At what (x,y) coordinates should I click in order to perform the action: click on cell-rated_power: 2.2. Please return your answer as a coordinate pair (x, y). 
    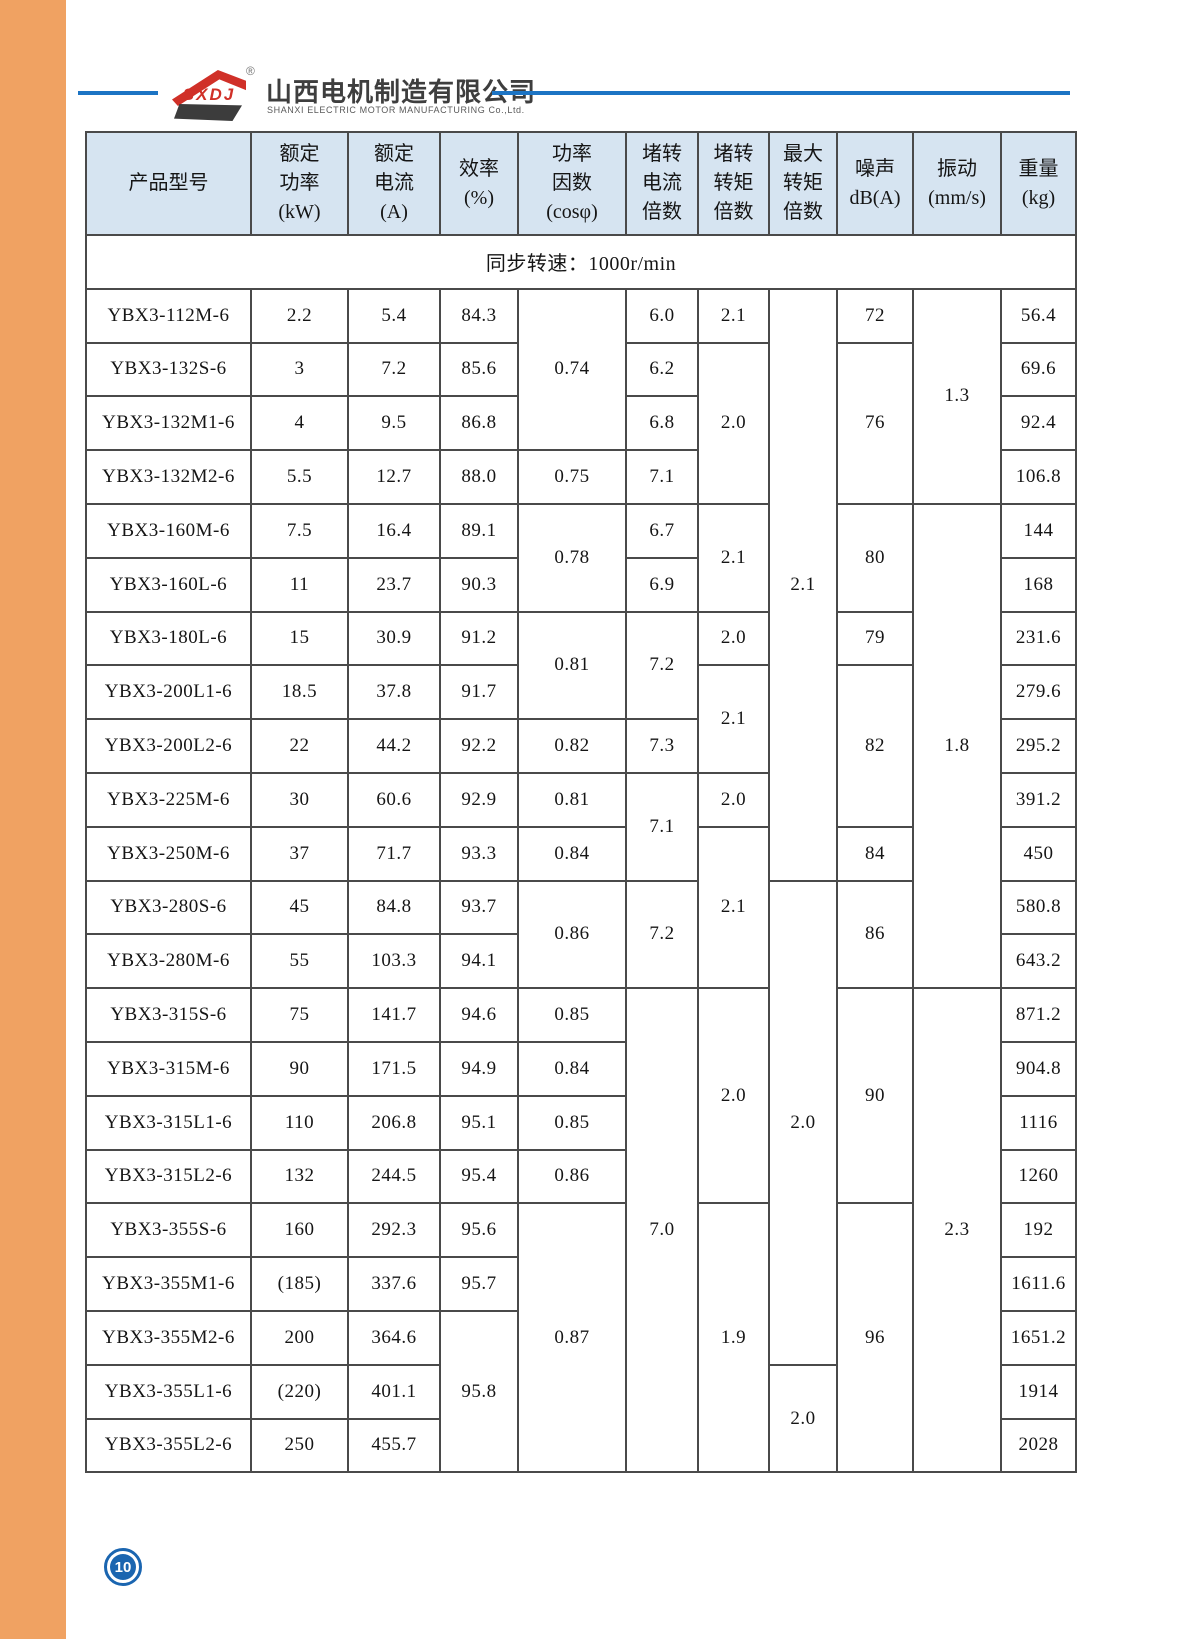
    Looking at the image, I should click on (299, 315).